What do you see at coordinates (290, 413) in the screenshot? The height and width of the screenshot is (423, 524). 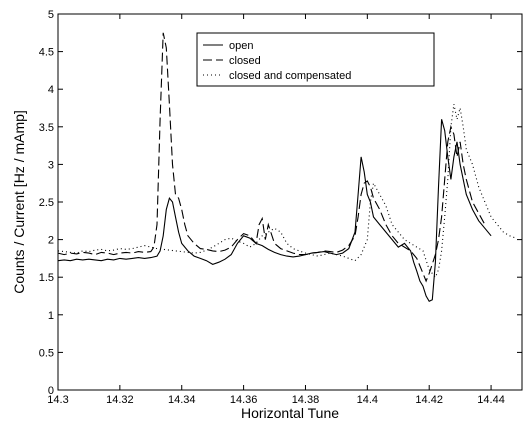 I see `x-axis-label: Horizontal Tune` at bounding box center [290, 413].